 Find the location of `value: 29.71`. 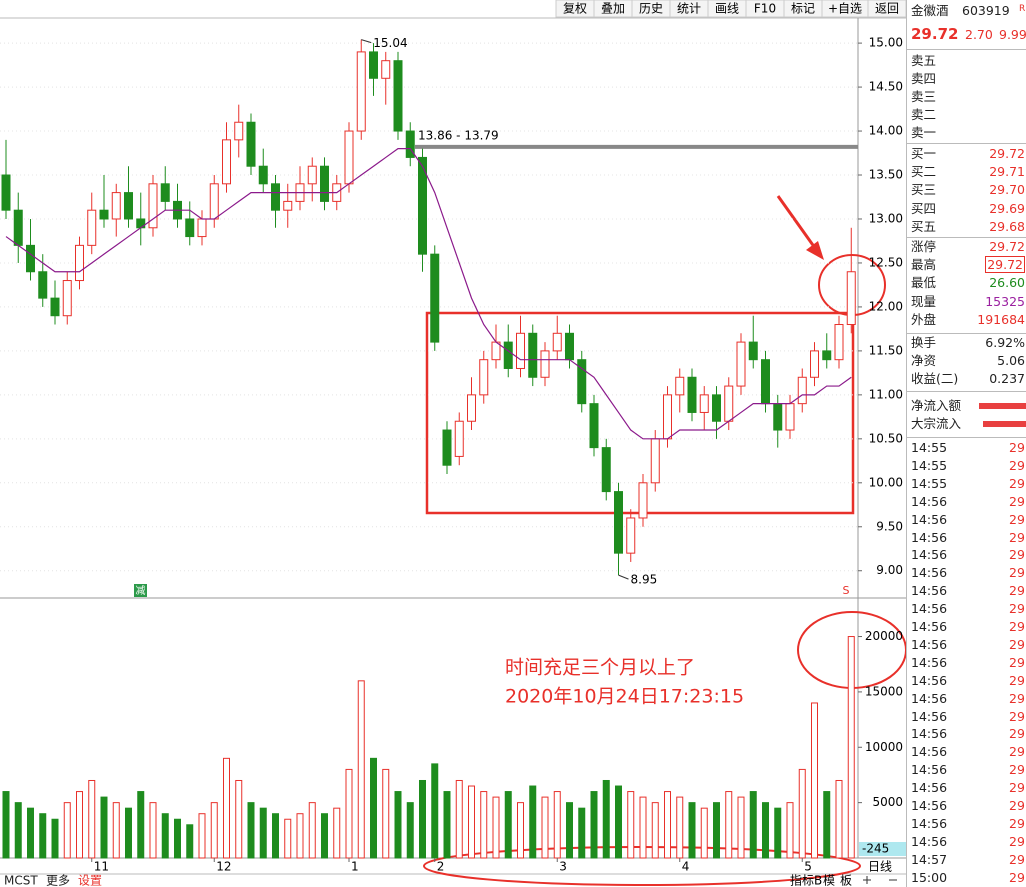

value: 29.71 is located at coordinates (1007, 172).